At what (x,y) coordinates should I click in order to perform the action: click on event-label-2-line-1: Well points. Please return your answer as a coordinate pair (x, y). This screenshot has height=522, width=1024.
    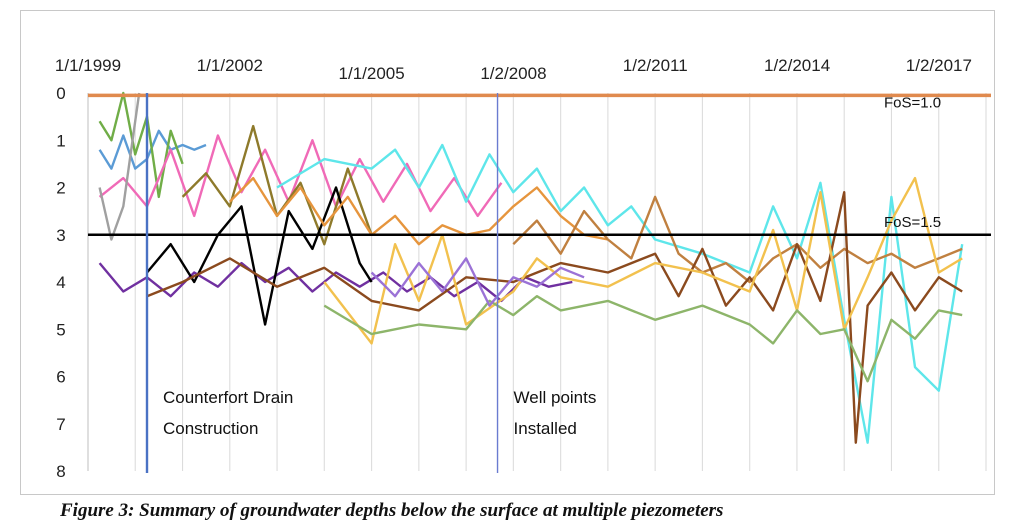
    Looking at the image, I should click on (555, 397).